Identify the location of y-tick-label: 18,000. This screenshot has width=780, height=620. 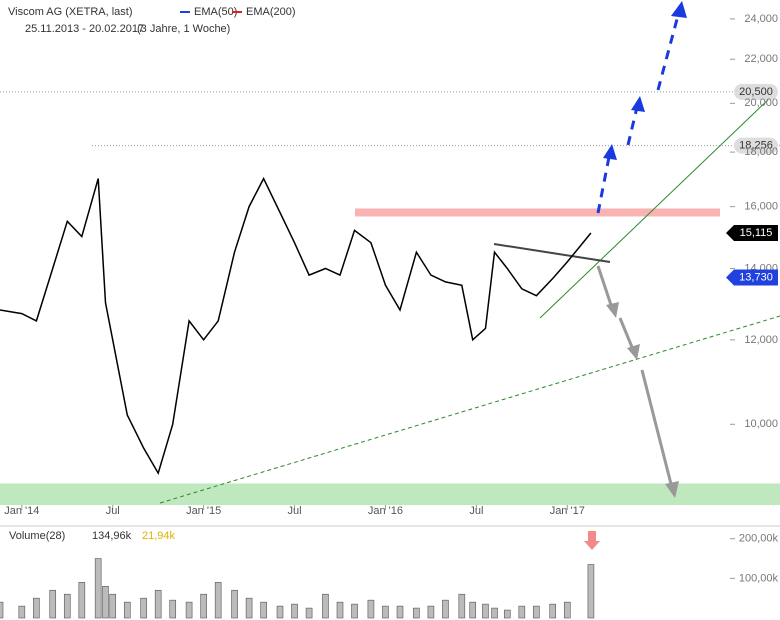
(761, 152).